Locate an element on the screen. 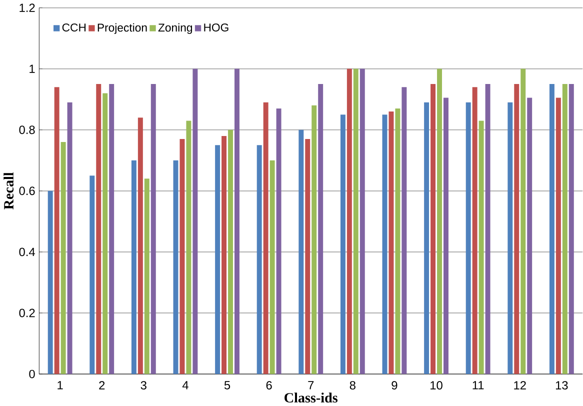 The image size is (583, 406). legend-label: HOG is located at coordinates (216, 27).